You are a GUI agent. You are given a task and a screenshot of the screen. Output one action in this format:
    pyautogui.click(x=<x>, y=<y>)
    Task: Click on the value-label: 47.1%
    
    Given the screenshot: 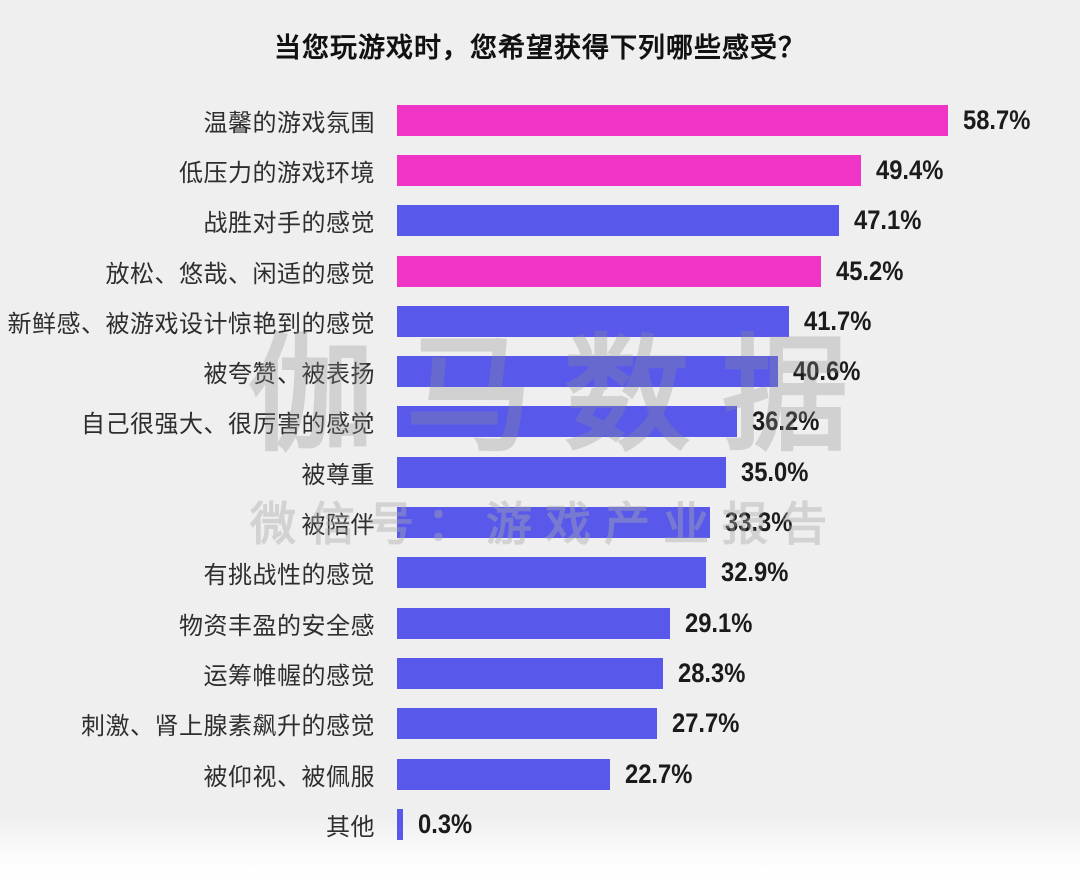 What is the action you would take?
    pyautogui.click(x=888, y=220)
    